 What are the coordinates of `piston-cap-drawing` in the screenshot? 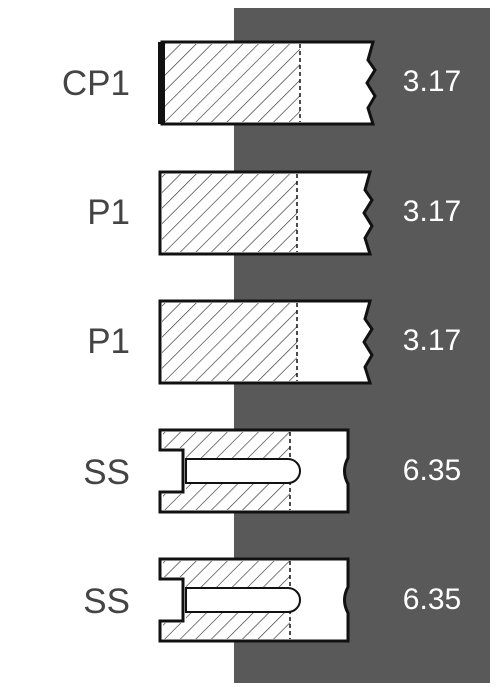 It's located at (267, 83).